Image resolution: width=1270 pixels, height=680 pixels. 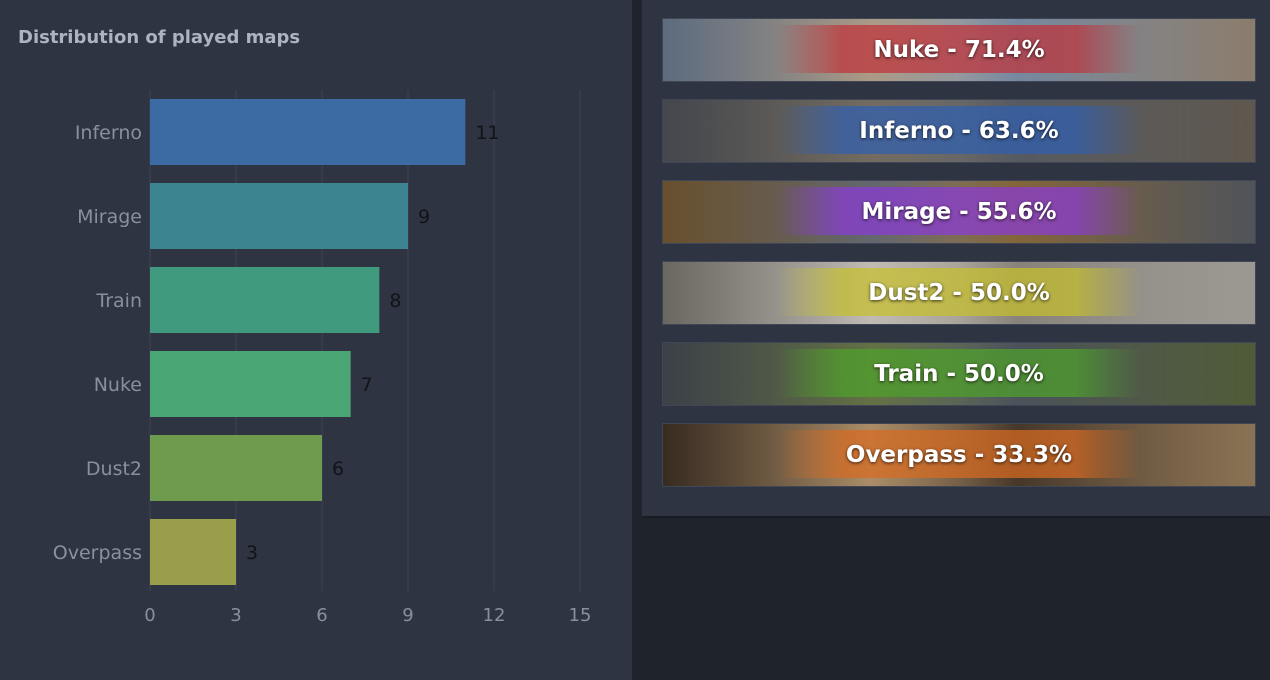 I want to click on y-category-label: Dust2, so click(x=114, y=469).